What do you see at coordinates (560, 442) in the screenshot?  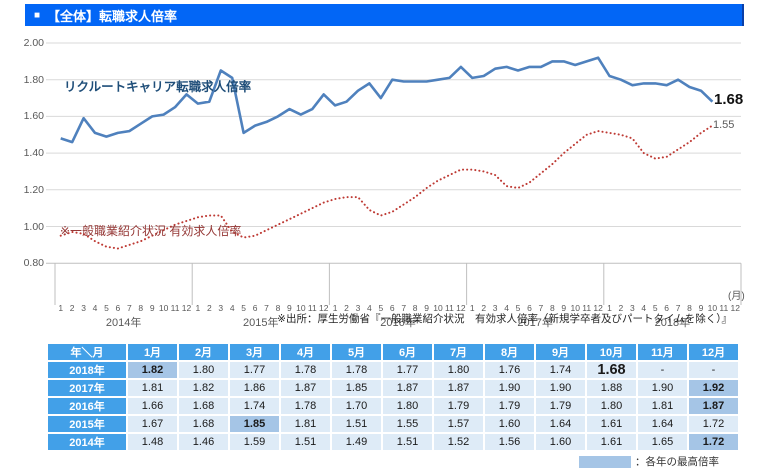 I see `table-value-cell: 1.60` at bounding box center [560, 442].